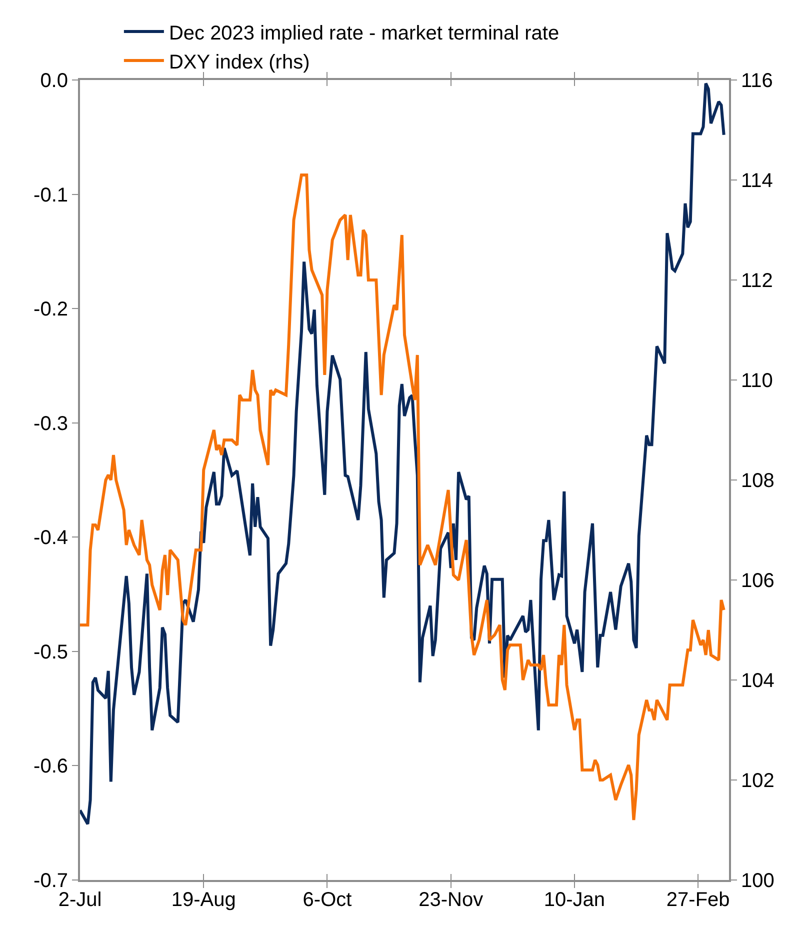 This screenshot has height=927, width=800. Describe the element at coordinates (51, 195) in the screenshot. I see `y-tick-label: -0.1` at that location.